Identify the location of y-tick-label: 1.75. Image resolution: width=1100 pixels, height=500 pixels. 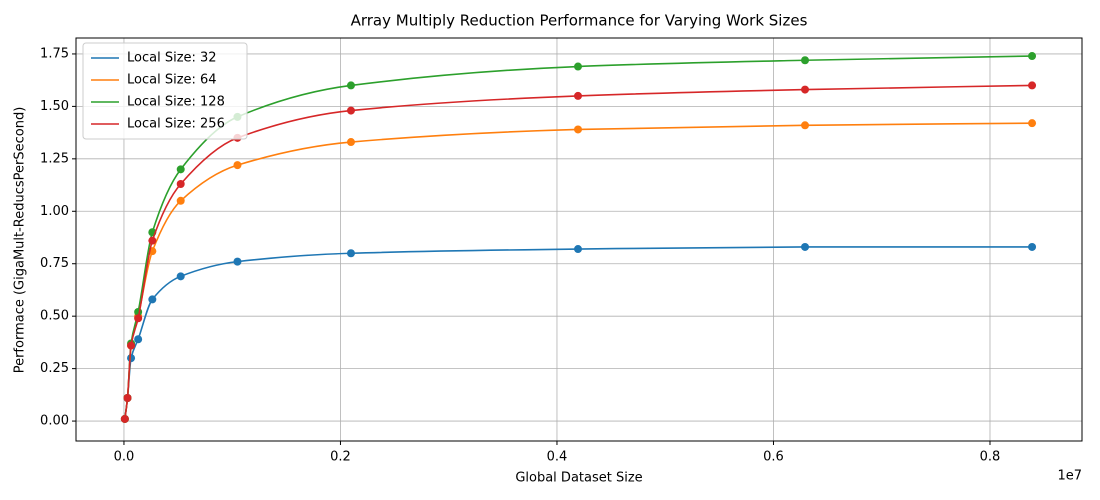
(54, 53).